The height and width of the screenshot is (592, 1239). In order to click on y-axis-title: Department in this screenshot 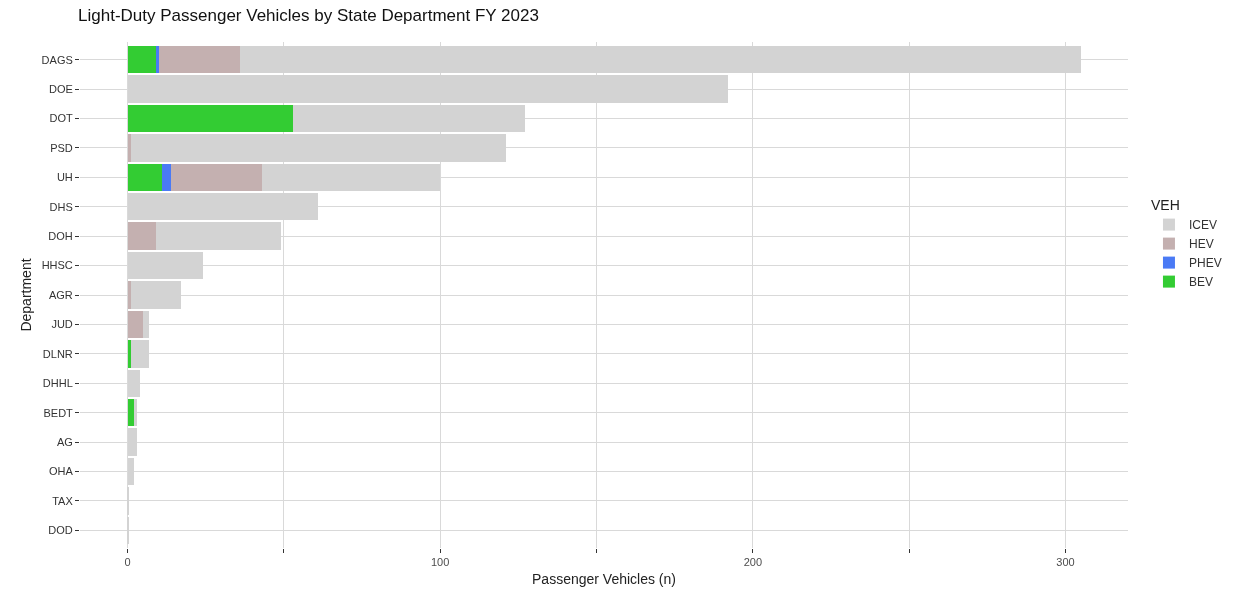, I will do `click(26, 295)`.